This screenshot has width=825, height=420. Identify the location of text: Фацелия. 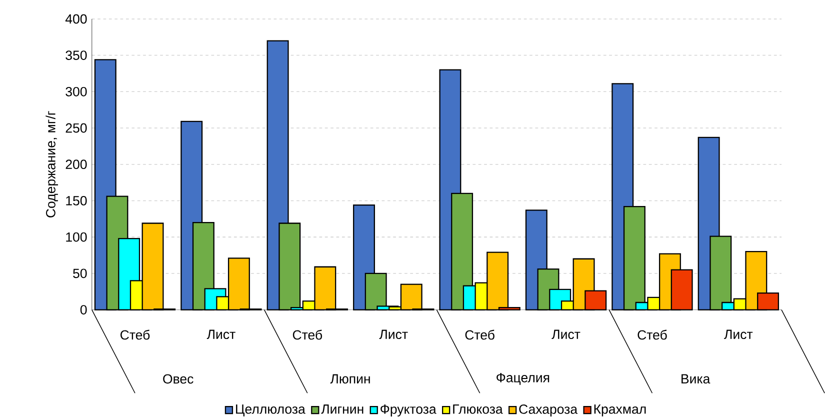
(523, 379).